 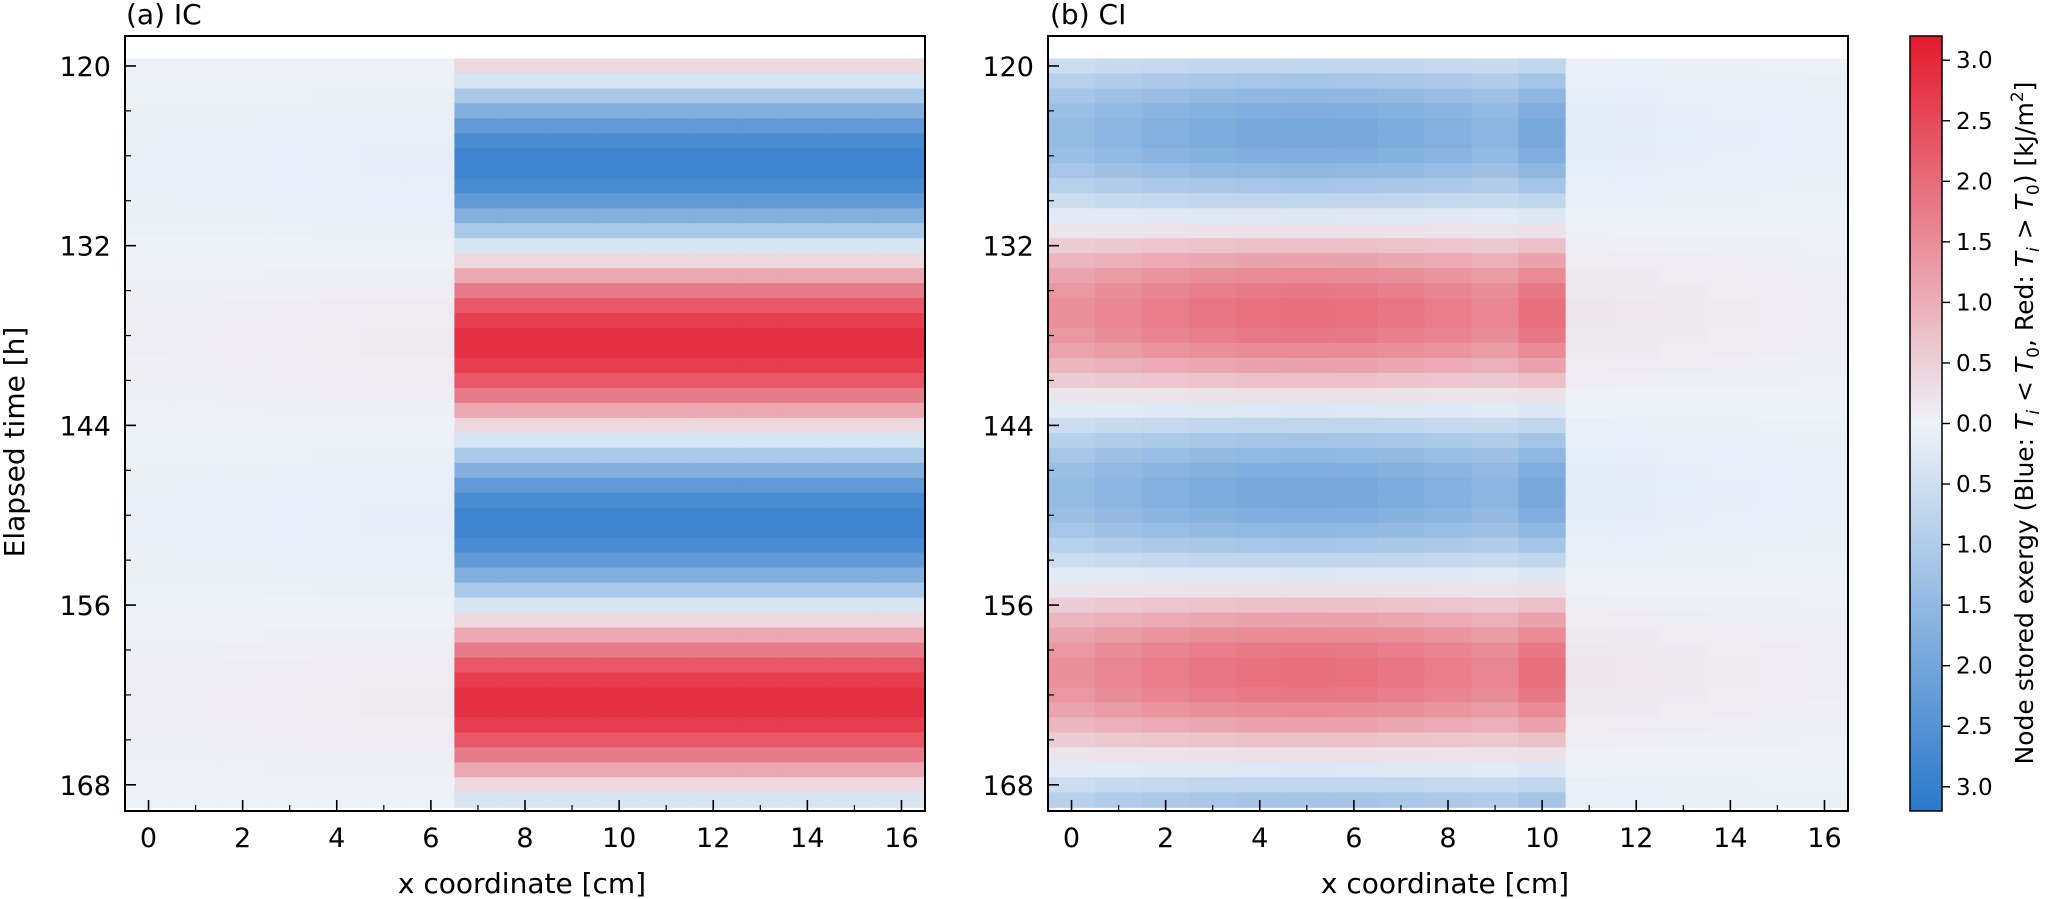 What do you see at coordinates (1259, 838) in the screenshot?
I see `x-tick-label: 4` at bounding box center [1259, 838].